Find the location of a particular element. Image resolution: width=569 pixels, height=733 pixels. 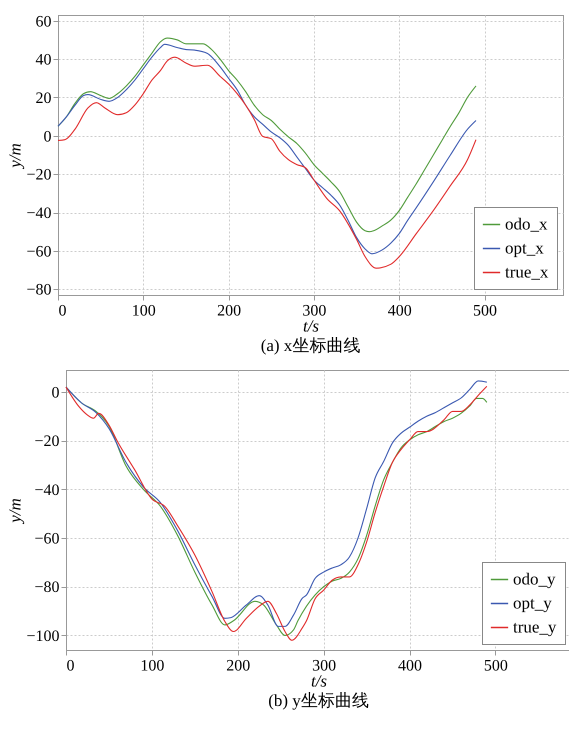

legend-label: true_y is located at coordinates (535, 627).